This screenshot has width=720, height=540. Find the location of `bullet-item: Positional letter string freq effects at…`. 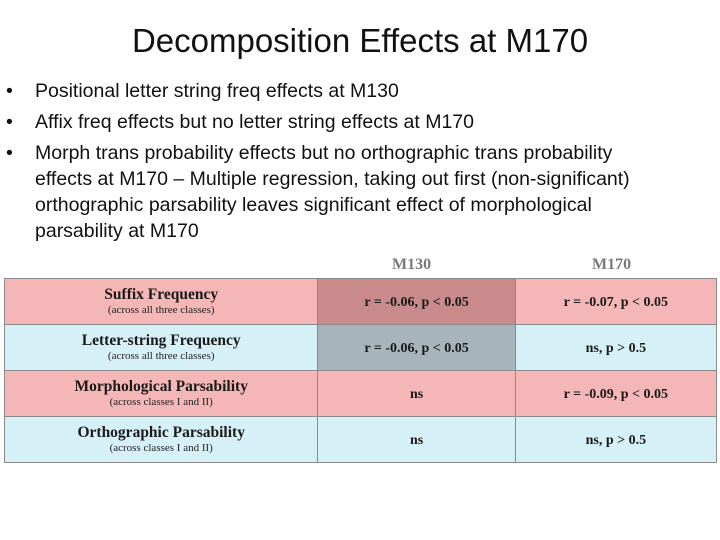

bullet-item: Positional letter string freq effects at… is located at coordinates (326, 91).